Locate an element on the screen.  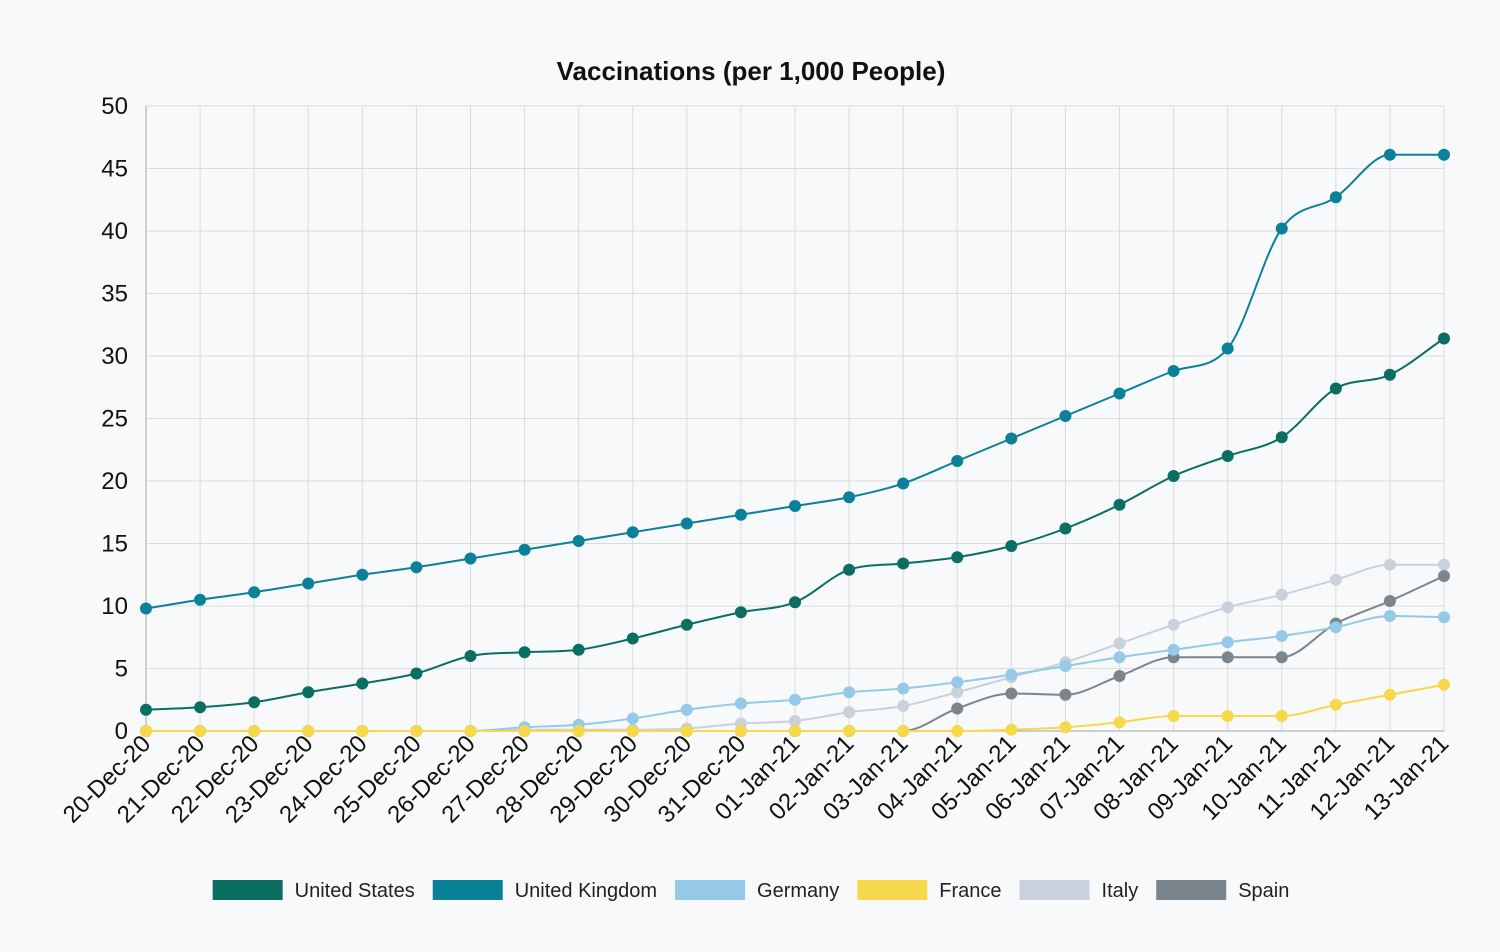
legend-item-united-states: United States is located at coordinates (313, 891).